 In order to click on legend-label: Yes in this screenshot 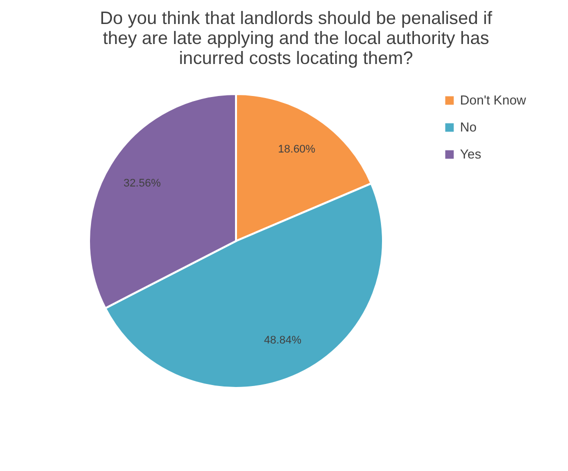, I will do `click(471, 154)`.